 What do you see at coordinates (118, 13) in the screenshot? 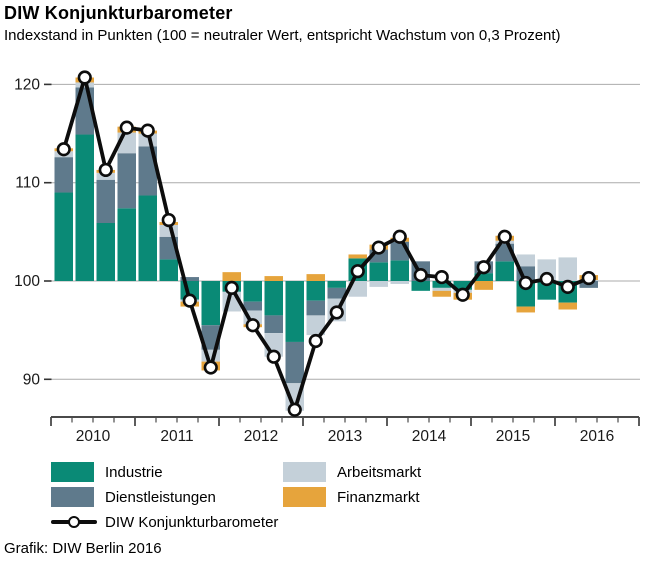
I see `chart-title: DIW Konjunkturbarometer` at bounding box center [118, 13].